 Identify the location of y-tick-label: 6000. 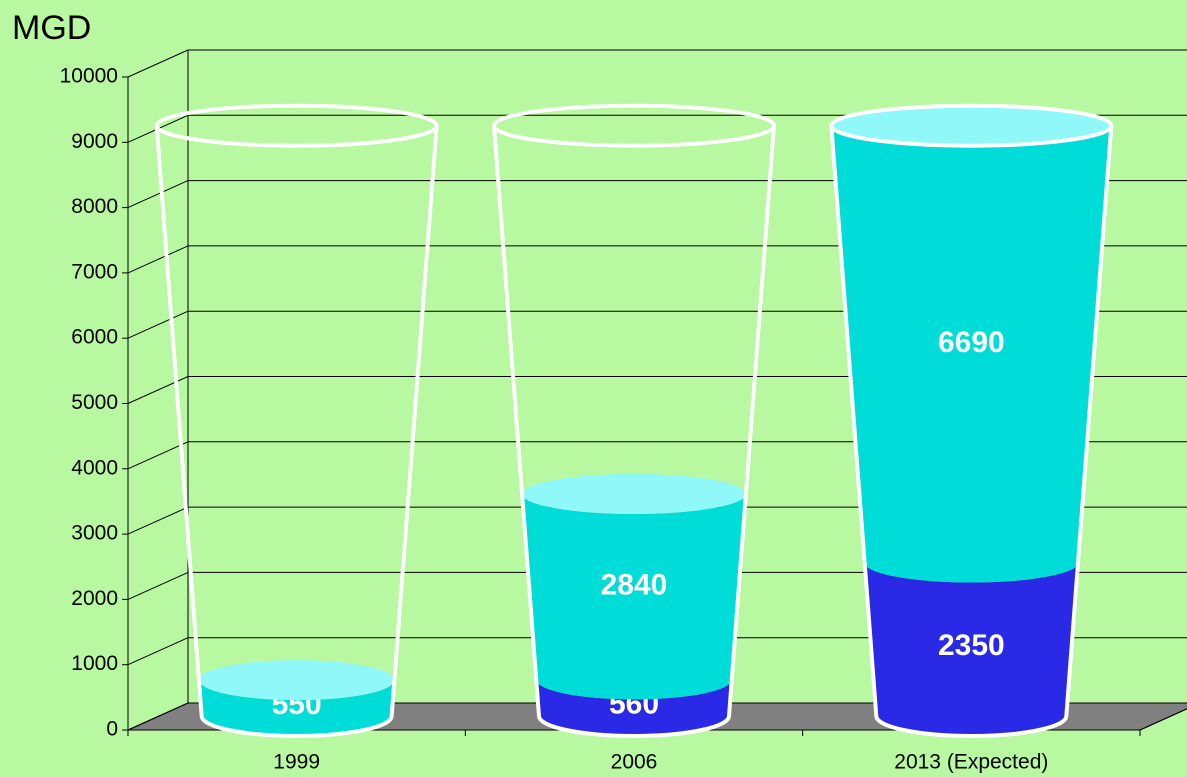
(94, 337).